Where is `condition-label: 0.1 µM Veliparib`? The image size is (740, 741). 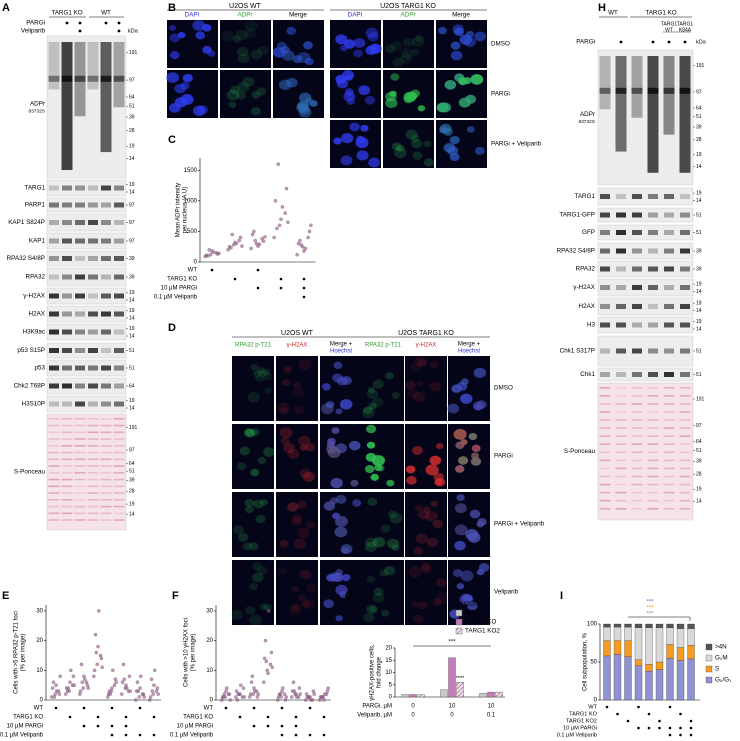
condition-label: 0.1 µM Veliparib is located at coordinates (577, 735).